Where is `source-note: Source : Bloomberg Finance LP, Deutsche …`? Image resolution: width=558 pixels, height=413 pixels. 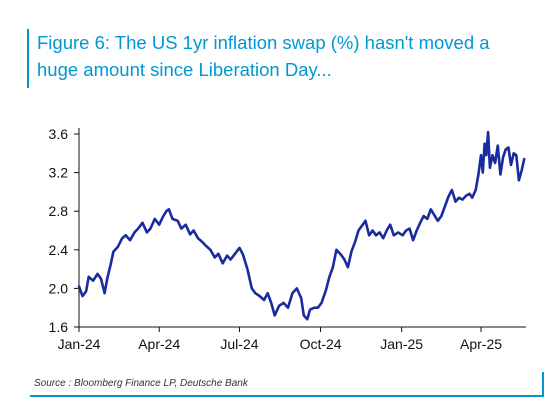 source-note: Source : Bloomberg Finance LP, Deutsche … is located at coordinates (141, 383).